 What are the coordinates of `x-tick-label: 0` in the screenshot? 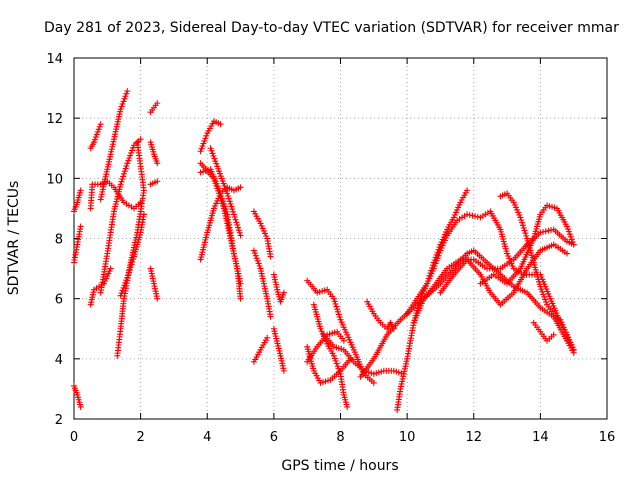 It's located at (74, 437).